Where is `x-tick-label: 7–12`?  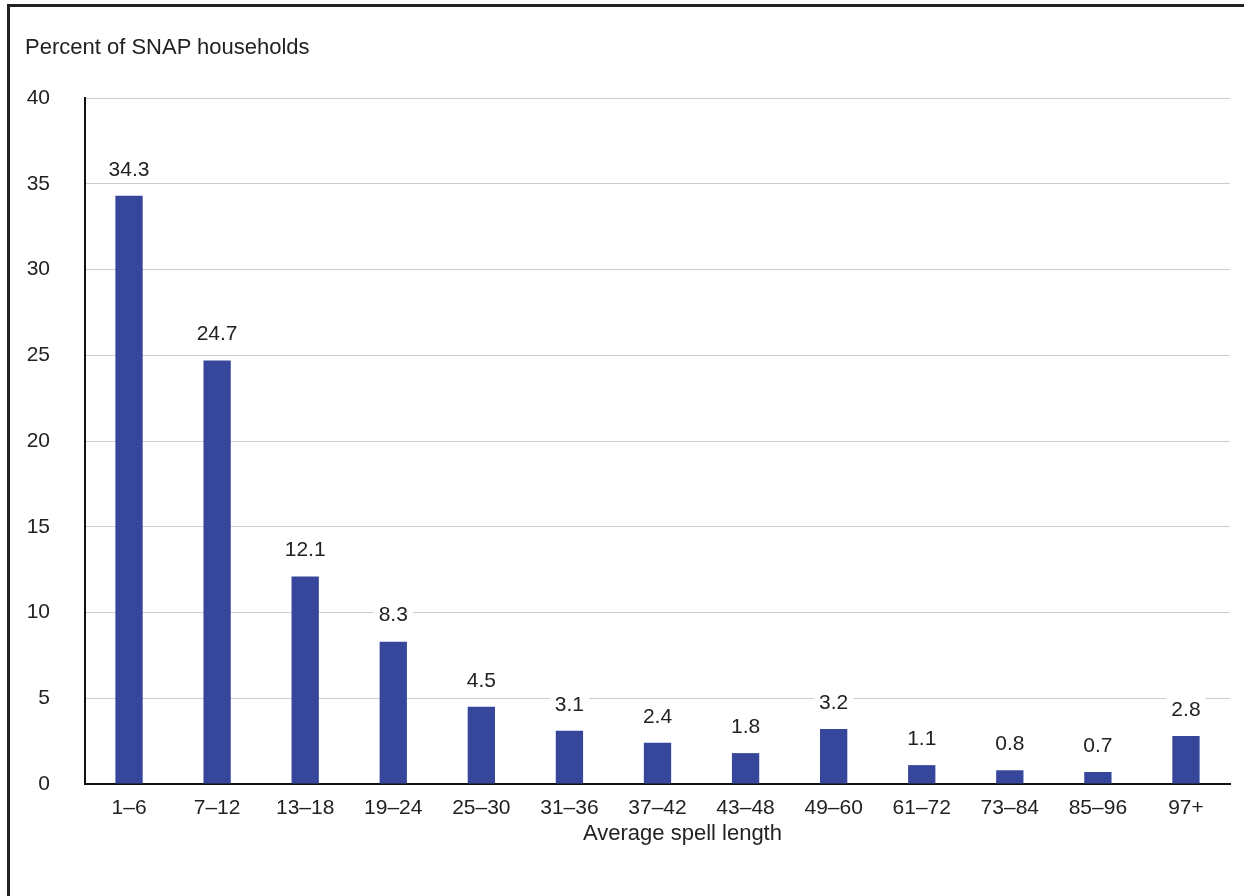
x-tick-label: 7–12 is located at coordinates (217, 807).